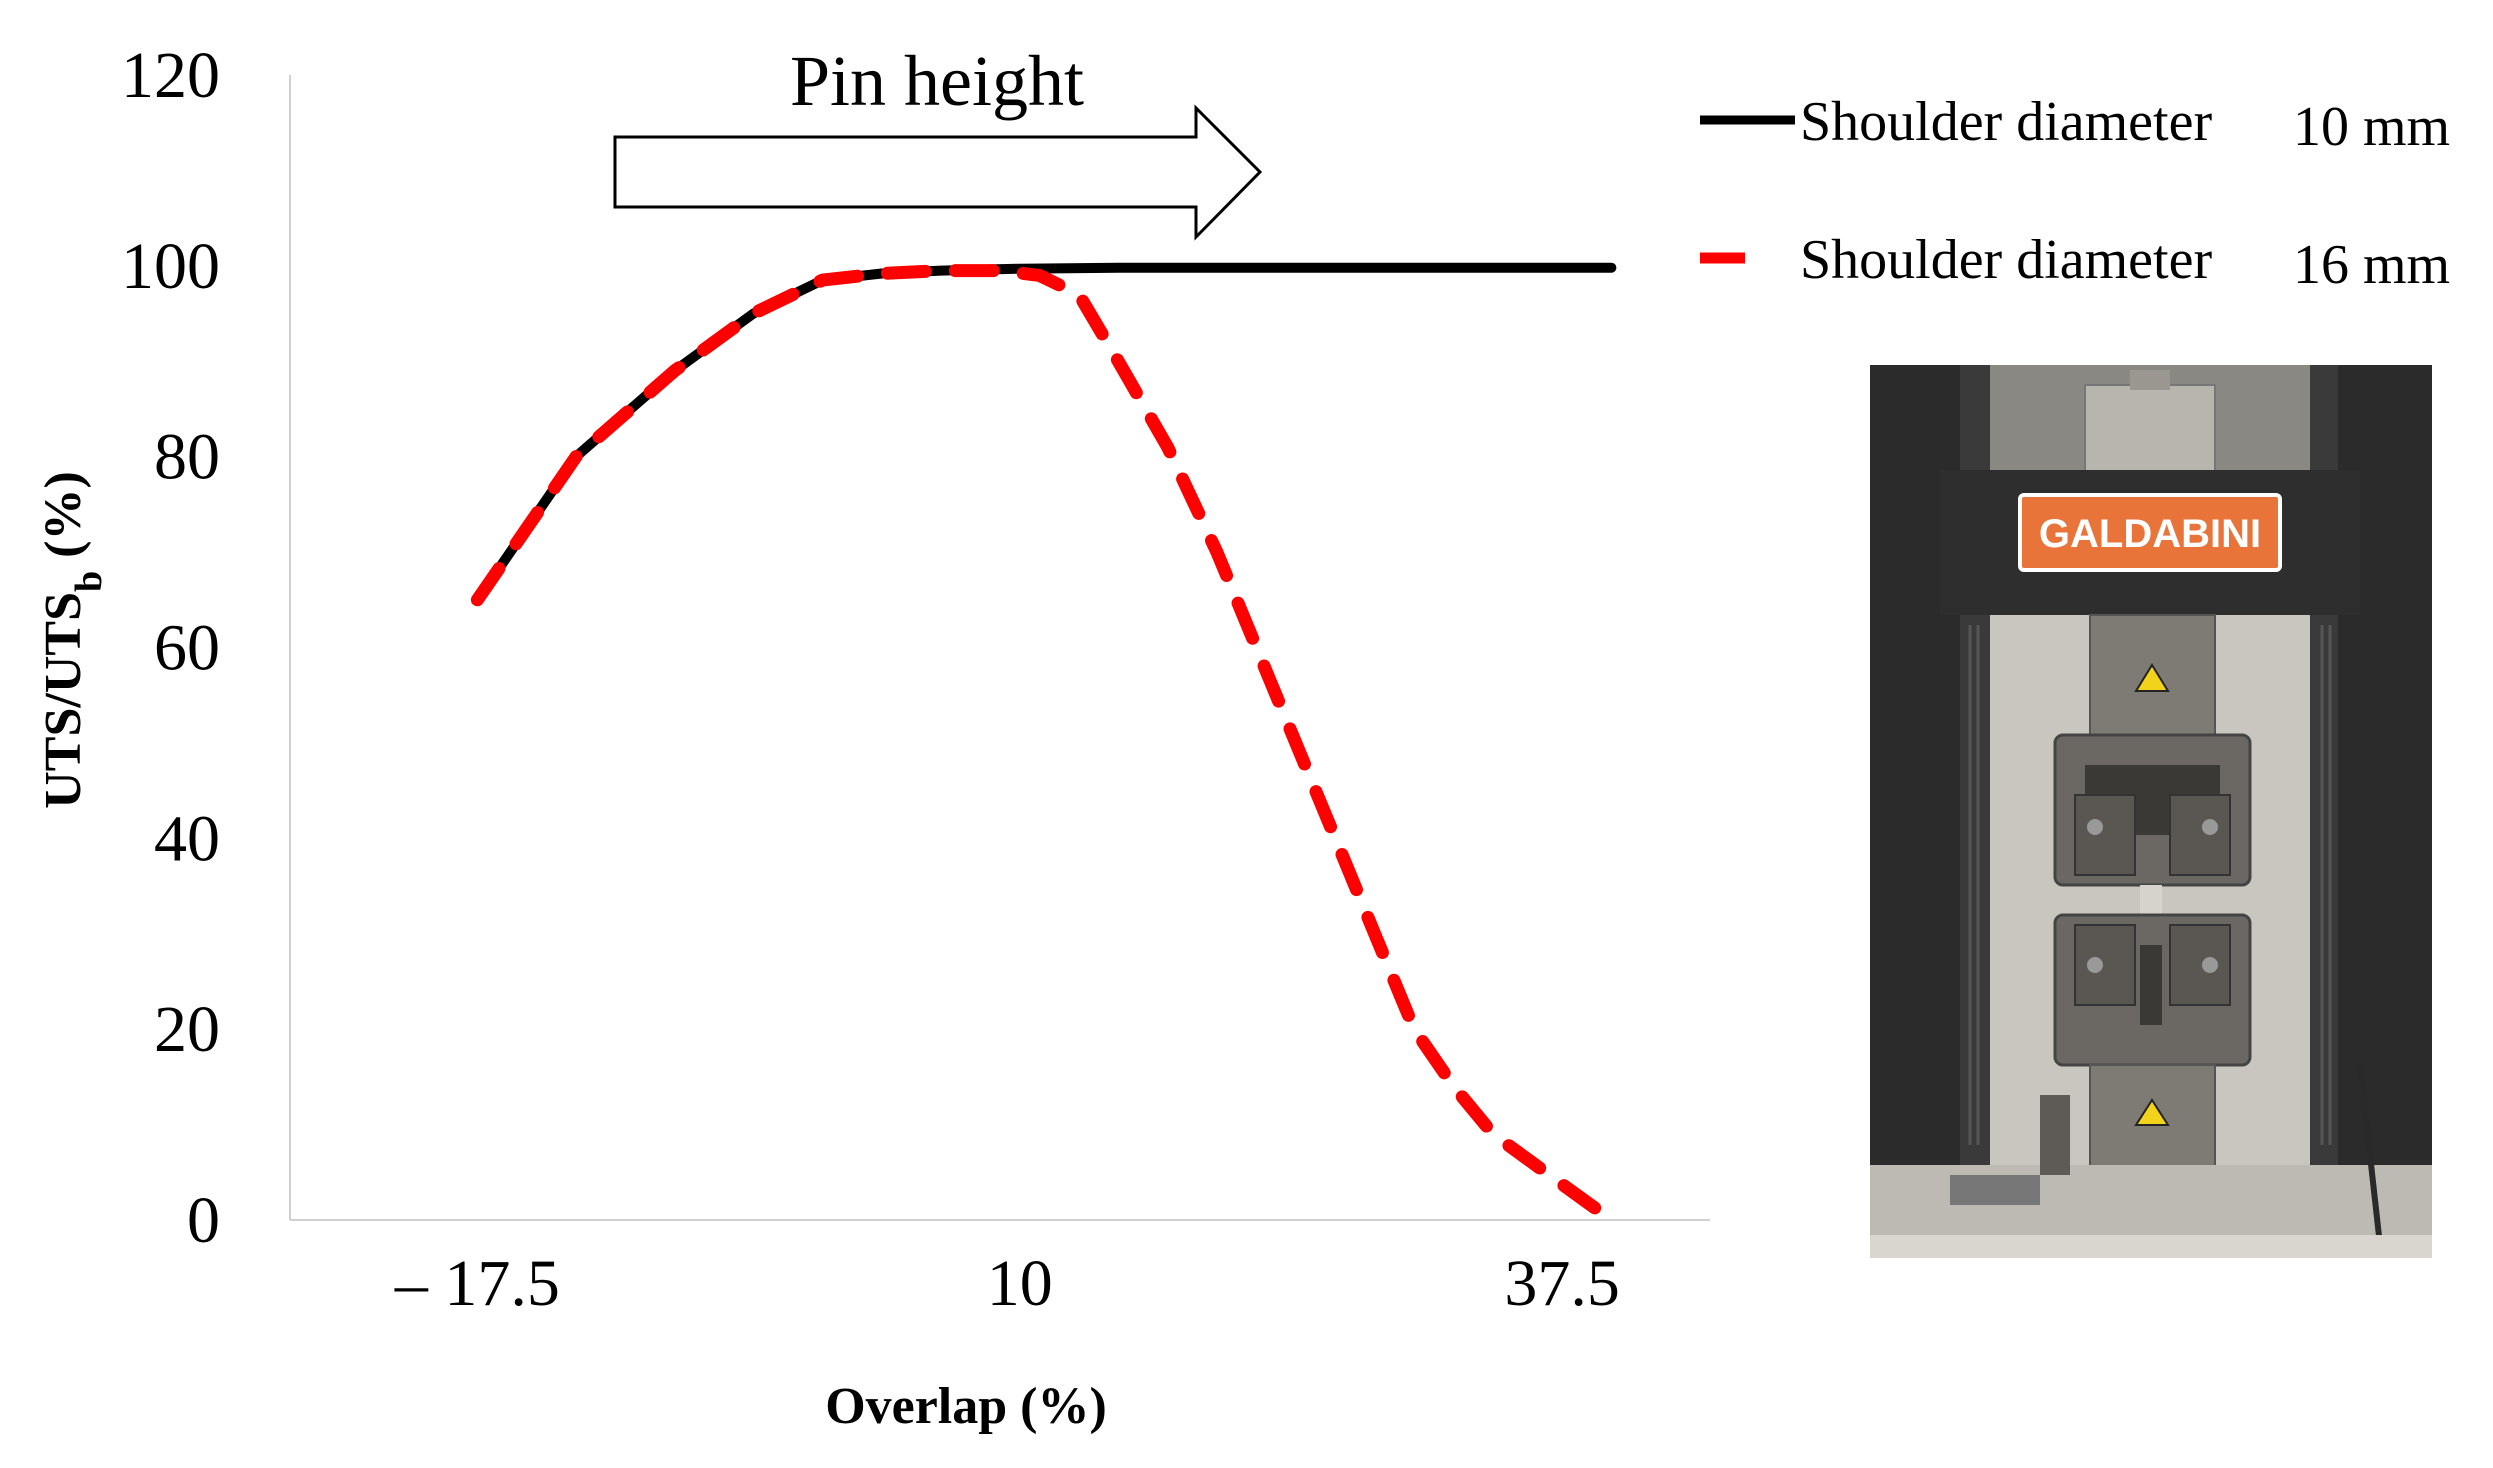 The height and width of the screenshot is (1468, 2493). I want to click on x-axis-title: Overlap (%), so click(966, 1406).